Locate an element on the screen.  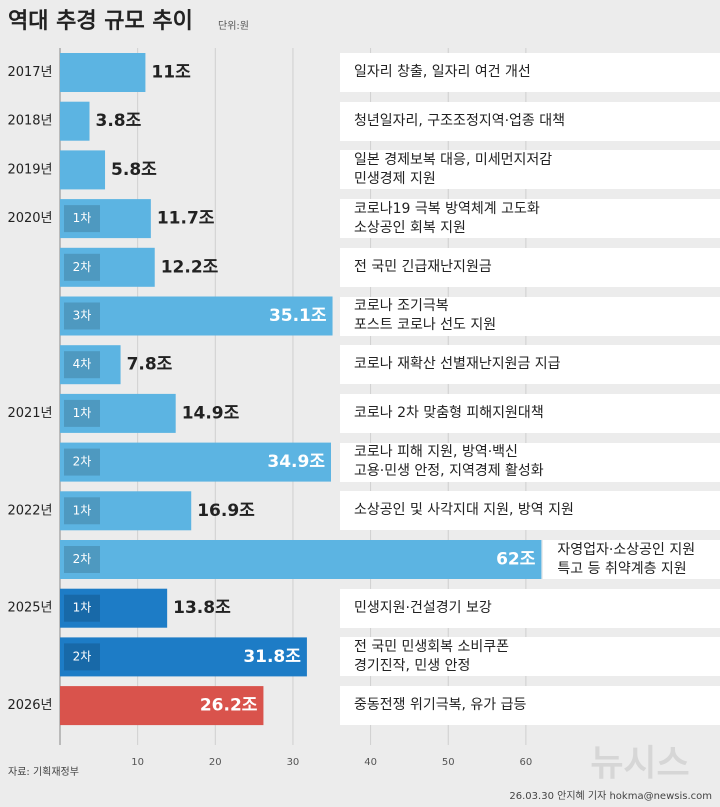
value-label: 31.8조 is located at coordinates (272, 657).